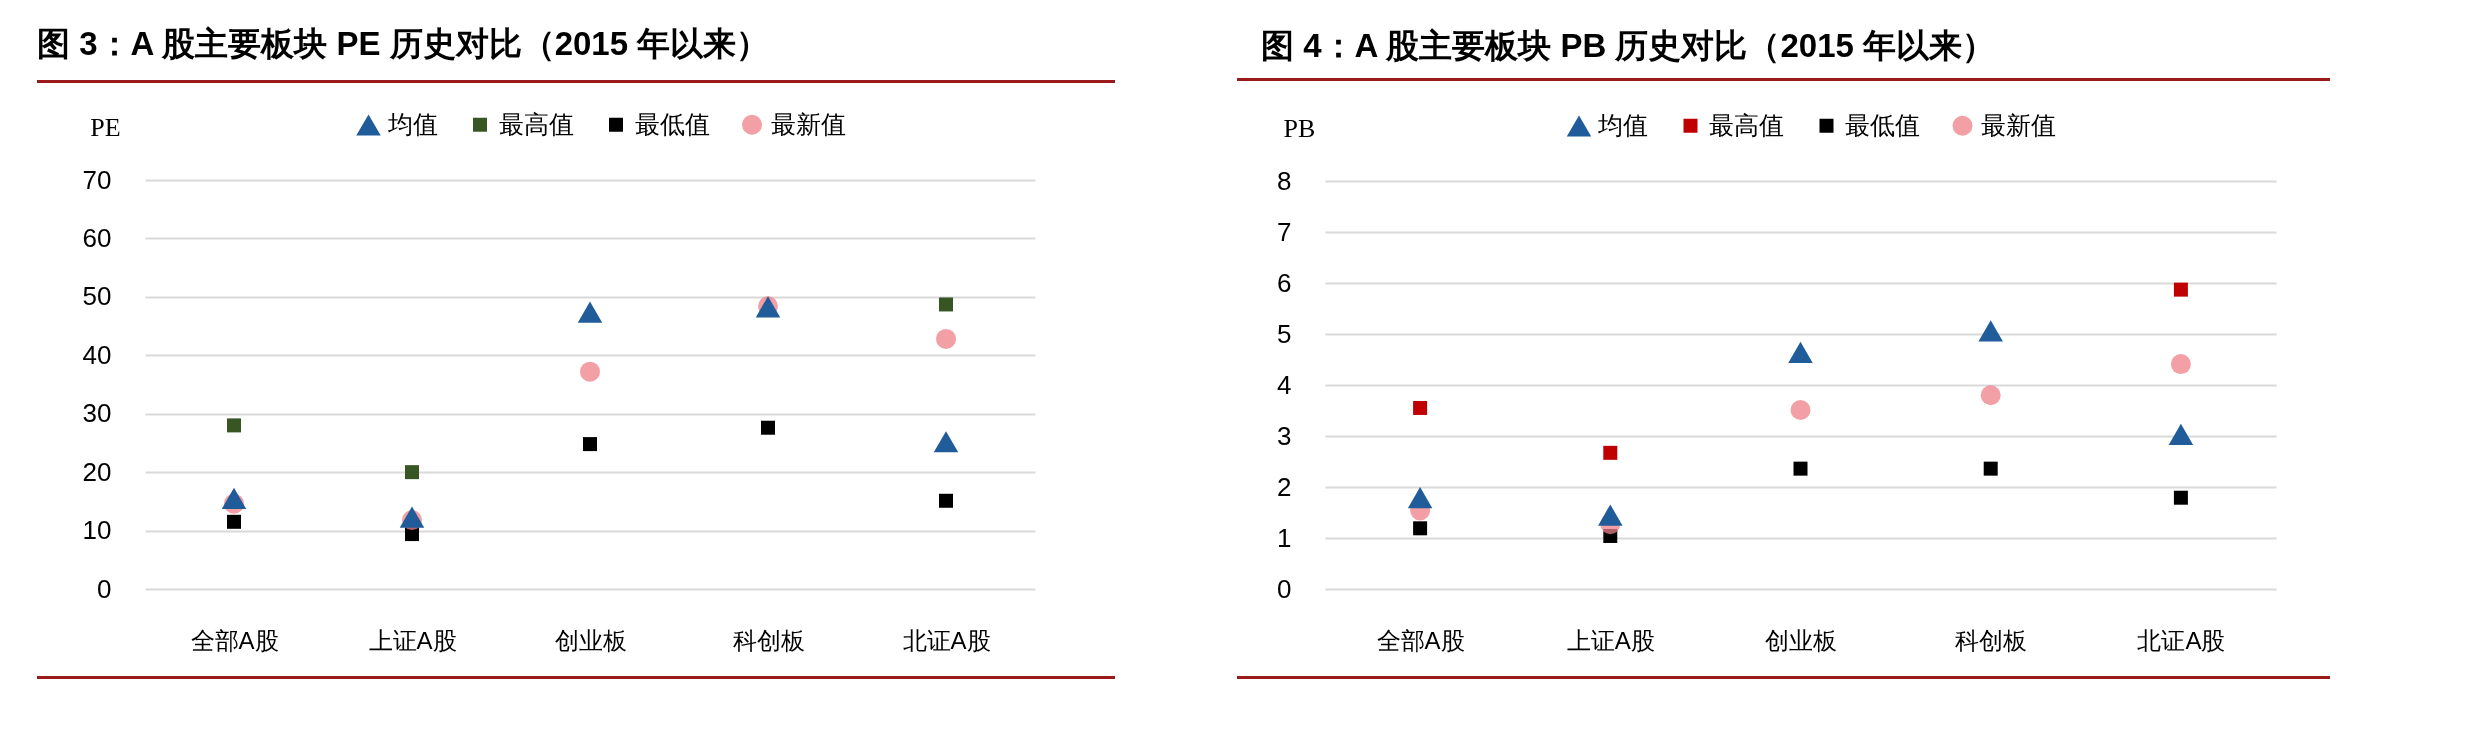  What do you see at coordinates (97, 471) in the screenshot?
I see `y-tick-label: 20` at bounding box center [97, 471].